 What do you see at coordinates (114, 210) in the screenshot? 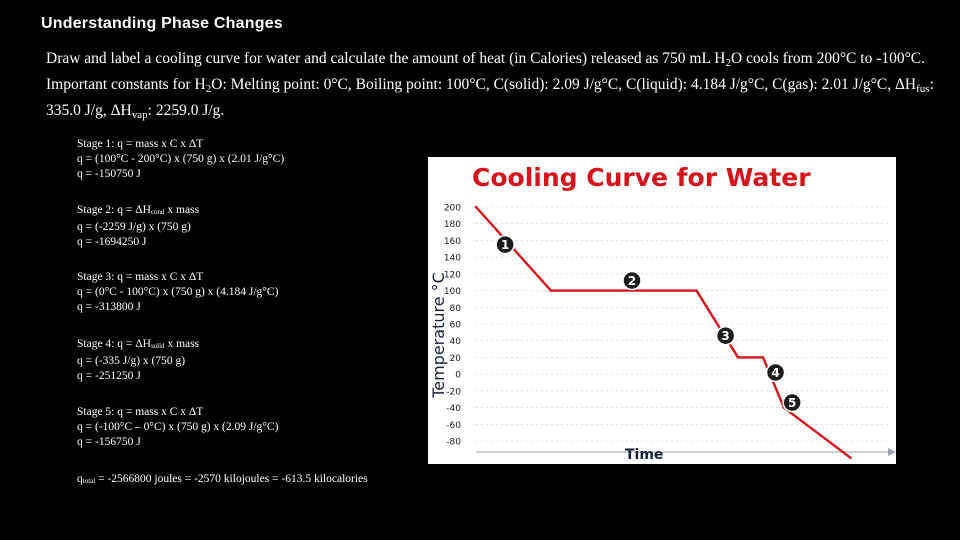
I see `stage-2-formula-a: Stage 2: q = ΔH` at bounding box center [114, 210].